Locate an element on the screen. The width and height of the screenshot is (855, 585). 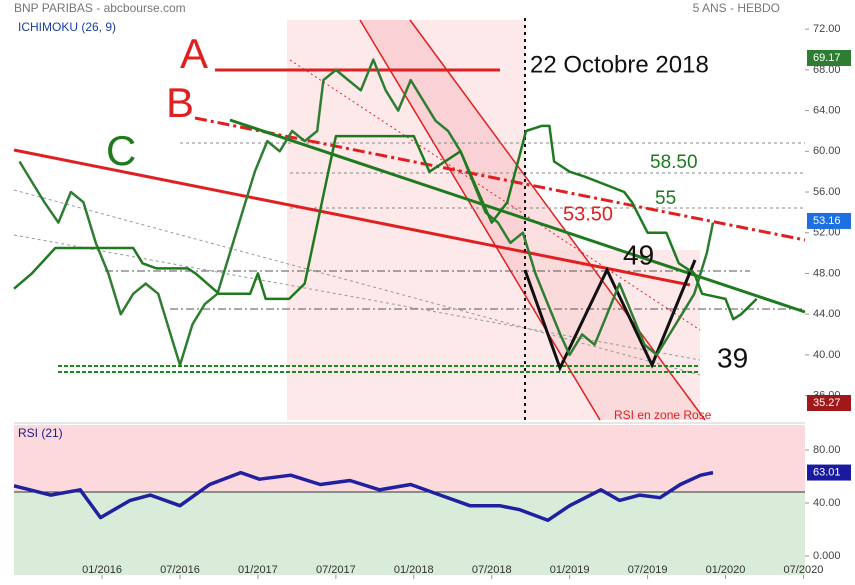
y-tick-label: 72.00 is located at coordinates (827, 29).